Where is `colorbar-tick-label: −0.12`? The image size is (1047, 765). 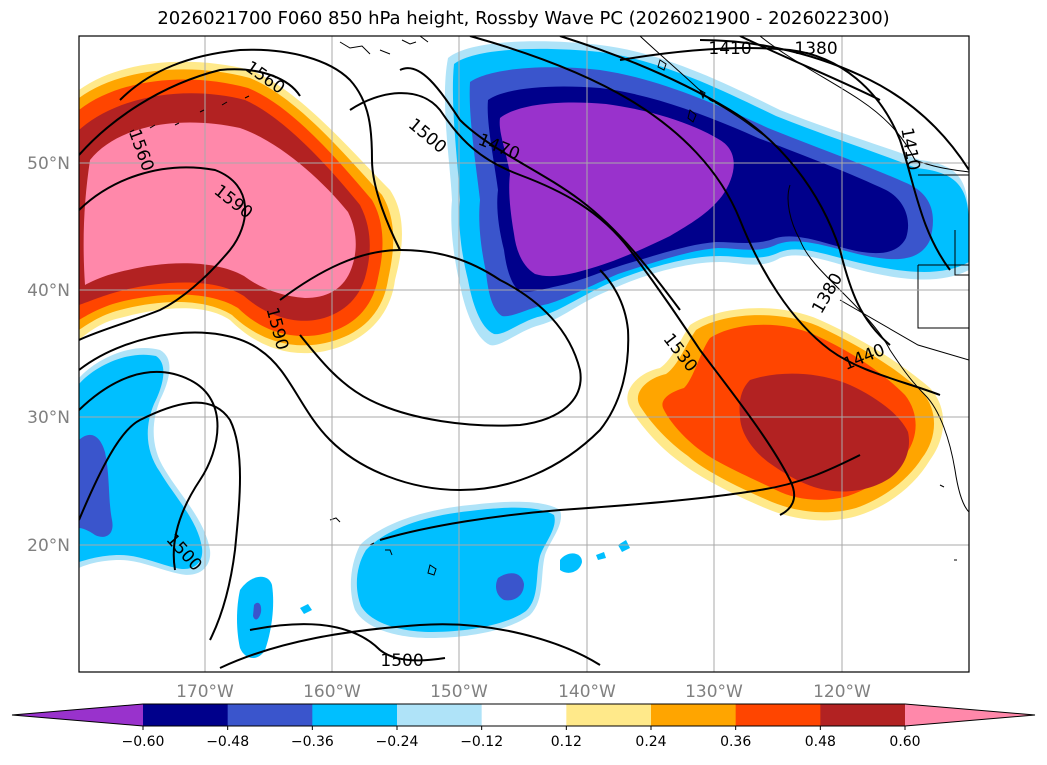
colorbar-tick-label: −0.12 is located at coordinates (481, 742).